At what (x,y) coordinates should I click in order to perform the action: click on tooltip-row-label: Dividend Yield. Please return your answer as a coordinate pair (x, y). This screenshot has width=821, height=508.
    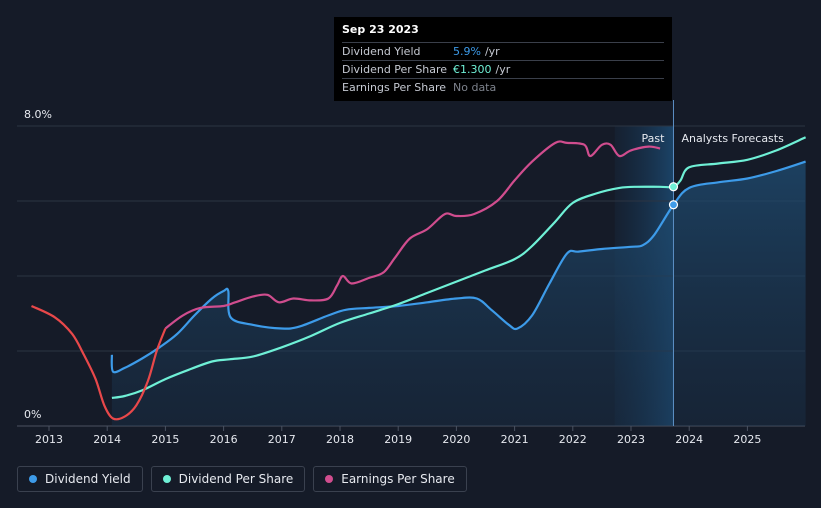
    Looking at the image, I should click on (381, 51).